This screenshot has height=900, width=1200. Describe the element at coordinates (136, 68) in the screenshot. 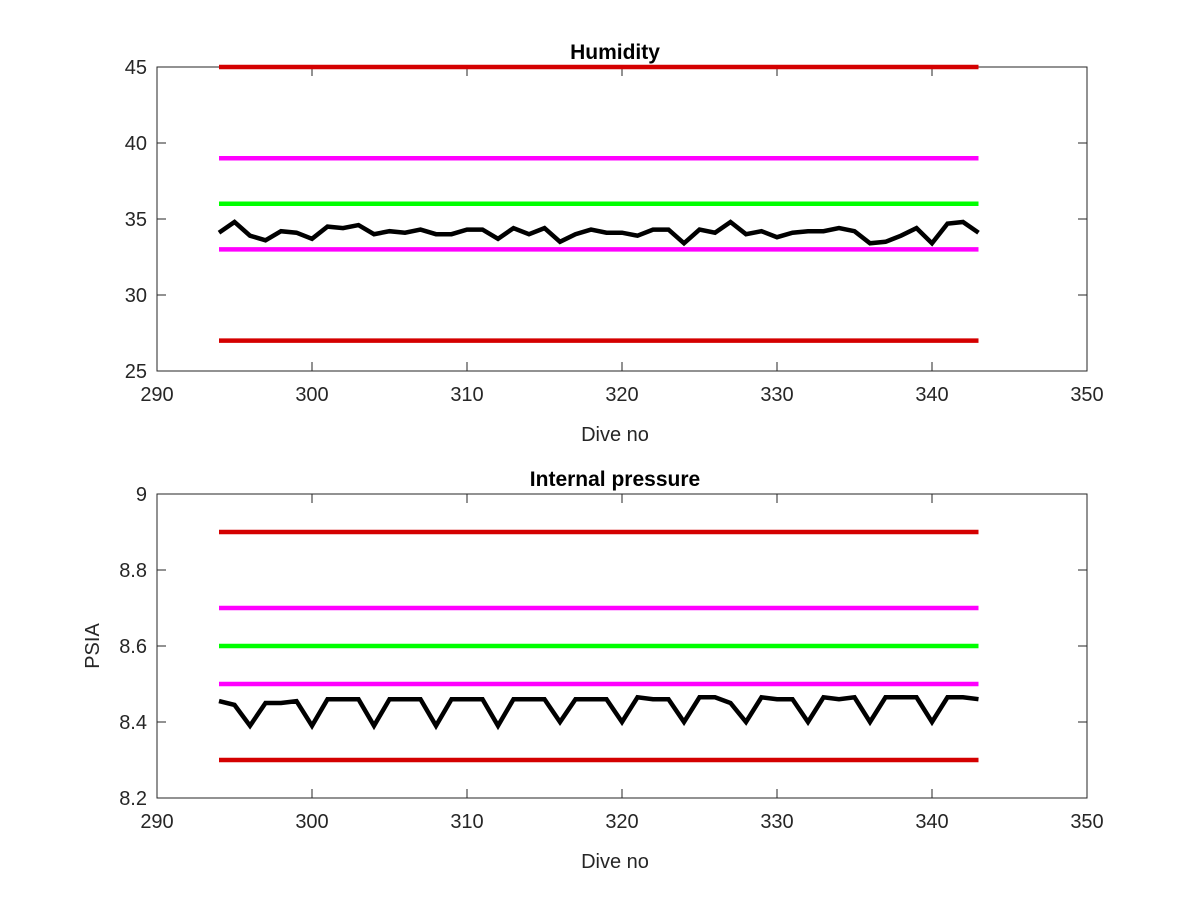

I see `y-tick-label: 45` at that location.